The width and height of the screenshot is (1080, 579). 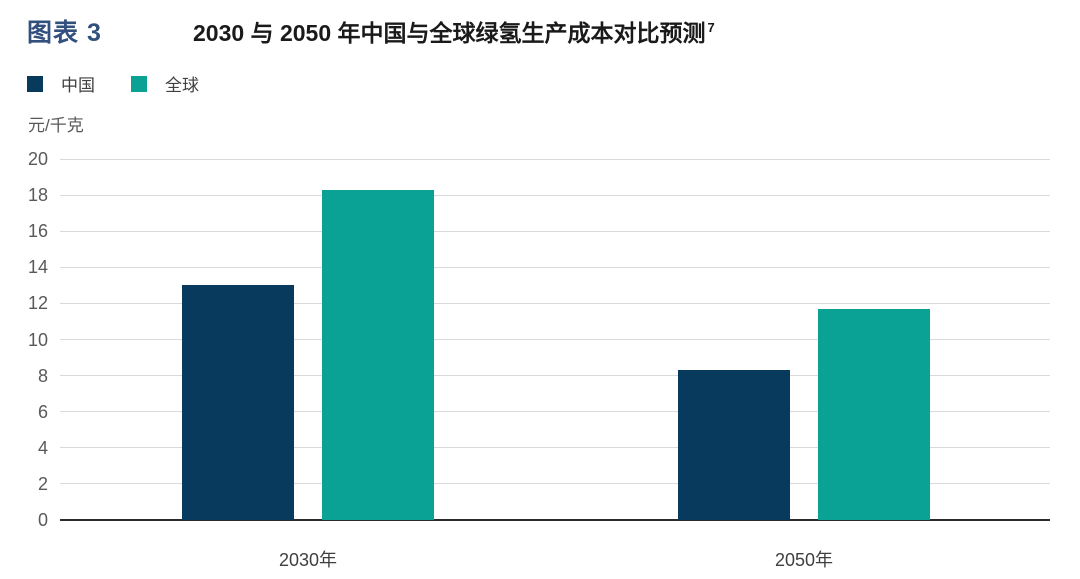 What do you see at coordinates (378, 354) in the screenshot?
I see `bar-2030年-全球` at bounding box center [378, 354].